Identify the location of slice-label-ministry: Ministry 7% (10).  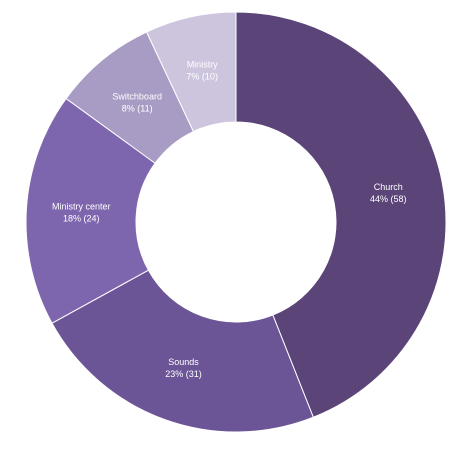
(202, 71).